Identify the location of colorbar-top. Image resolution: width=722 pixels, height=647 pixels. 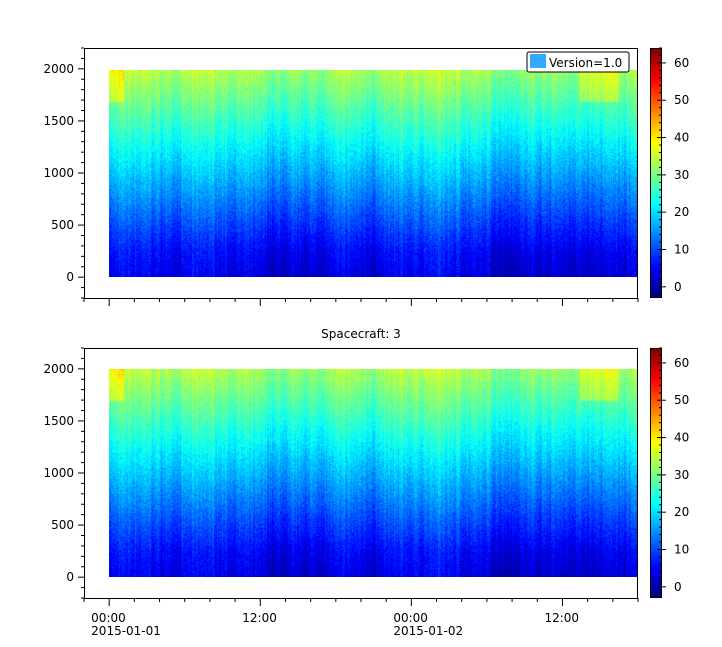
(656, 173).